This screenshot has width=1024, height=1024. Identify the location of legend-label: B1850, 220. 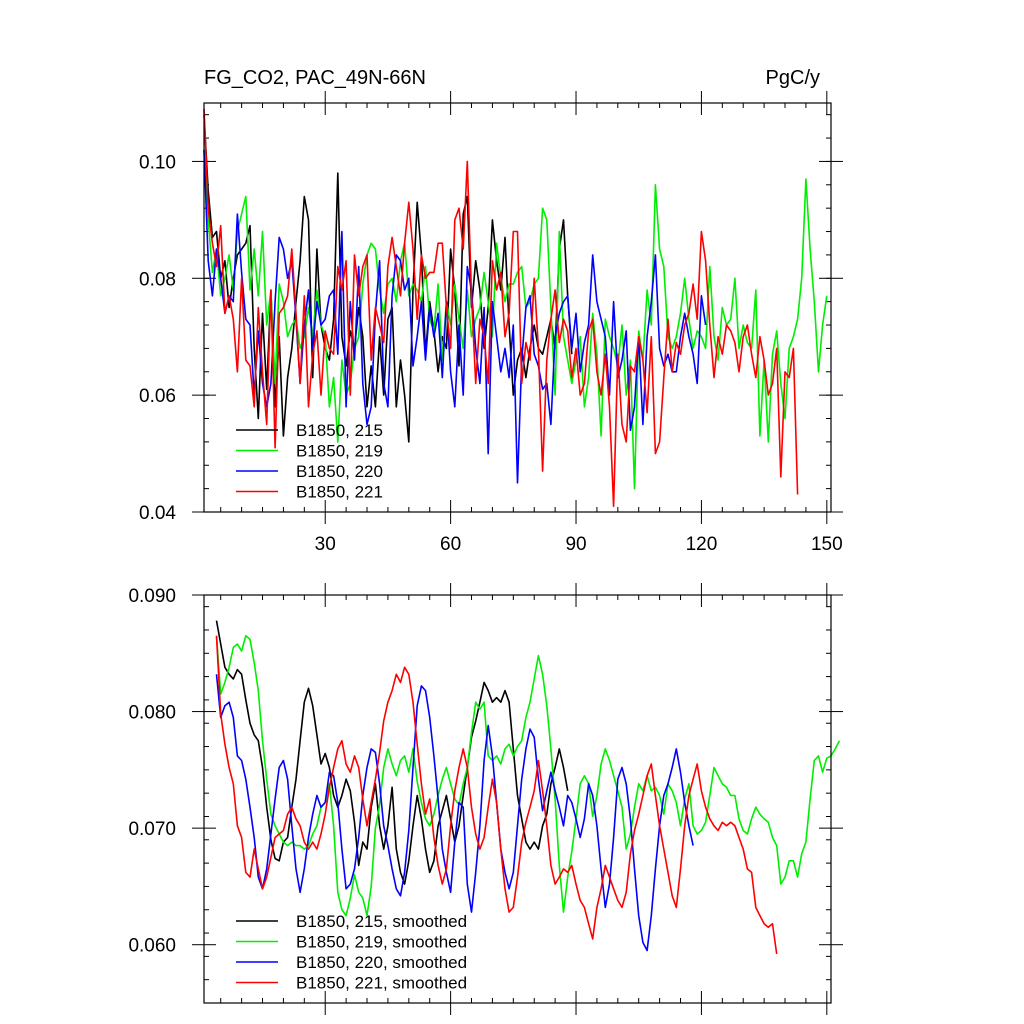
(339, 471).